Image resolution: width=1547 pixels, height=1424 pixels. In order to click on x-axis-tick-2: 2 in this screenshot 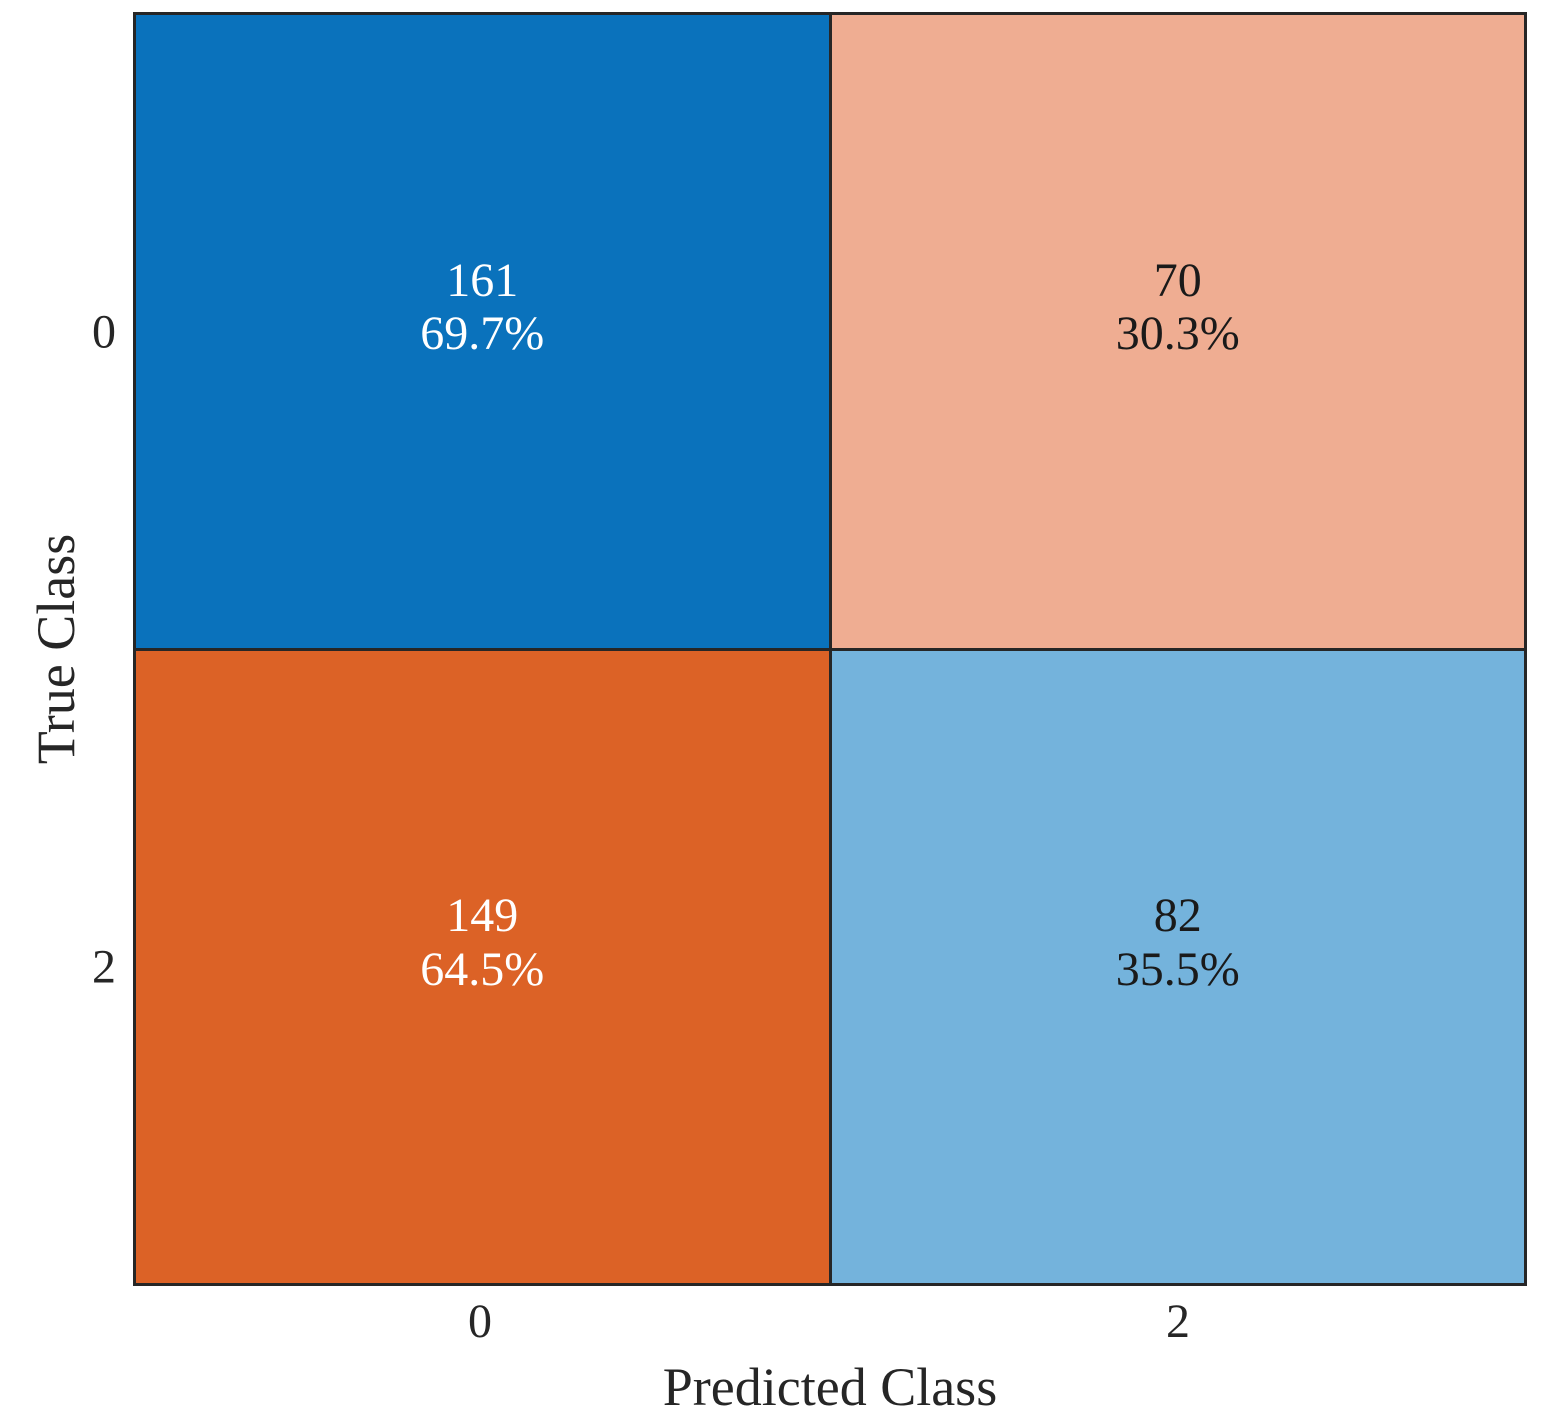, I will do `click(1178, 1321)`.